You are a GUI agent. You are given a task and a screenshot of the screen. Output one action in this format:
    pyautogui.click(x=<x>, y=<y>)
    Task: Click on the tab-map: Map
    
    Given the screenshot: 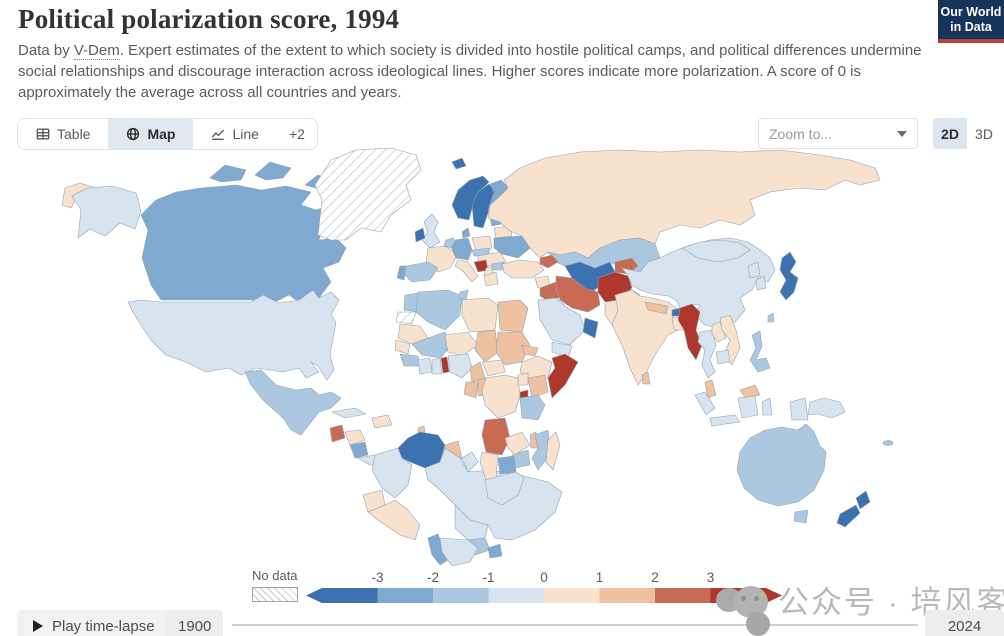 What is the action you would take?
    pyautogui.click(x=151, y=134)
    